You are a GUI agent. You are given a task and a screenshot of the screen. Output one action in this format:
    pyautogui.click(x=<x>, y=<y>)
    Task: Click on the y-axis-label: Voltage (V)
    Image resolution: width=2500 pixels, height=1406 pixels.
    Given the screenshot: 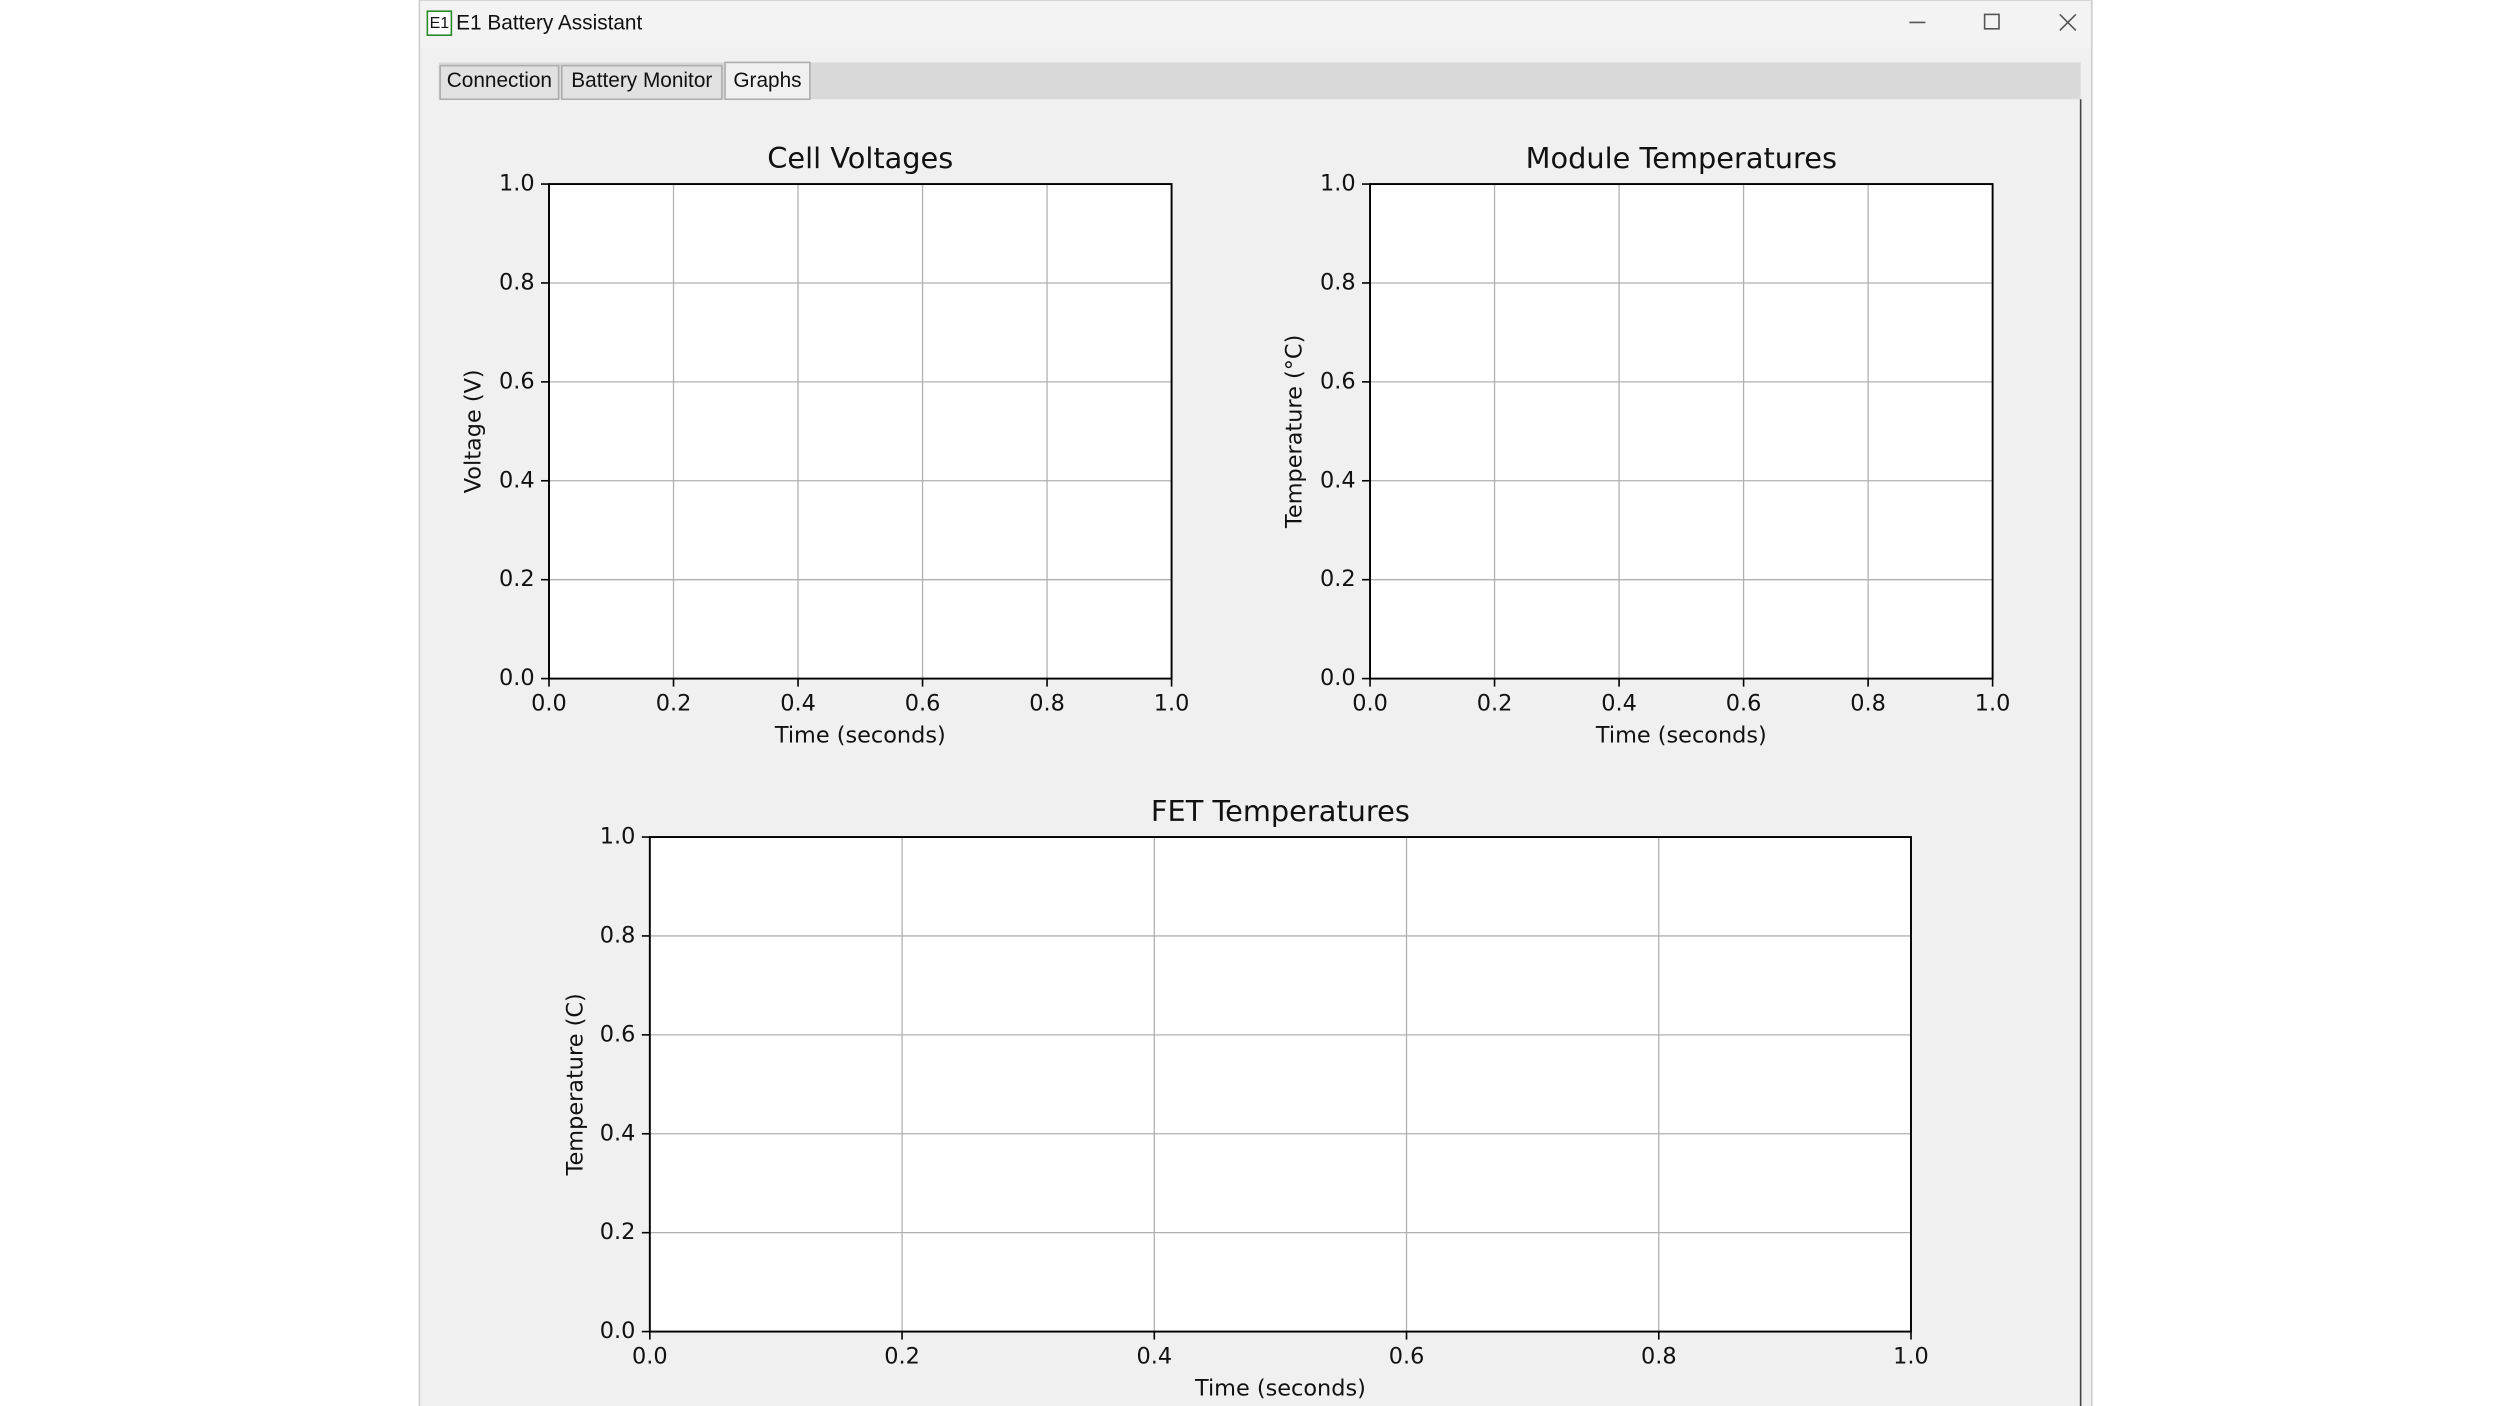 What is the action you would take?
    pyautogui.click(x=473, y=431)
    